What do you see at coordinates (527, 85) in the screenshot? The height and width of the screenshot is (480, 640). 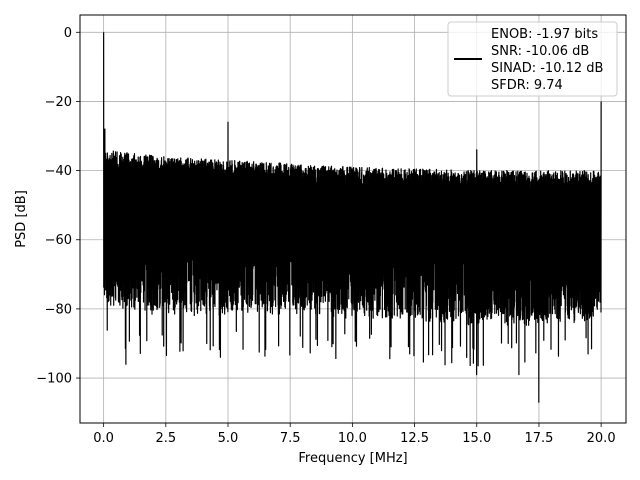 I see `legend-entry-line: SFDR: 9.74` at bounding box center [527, 85].